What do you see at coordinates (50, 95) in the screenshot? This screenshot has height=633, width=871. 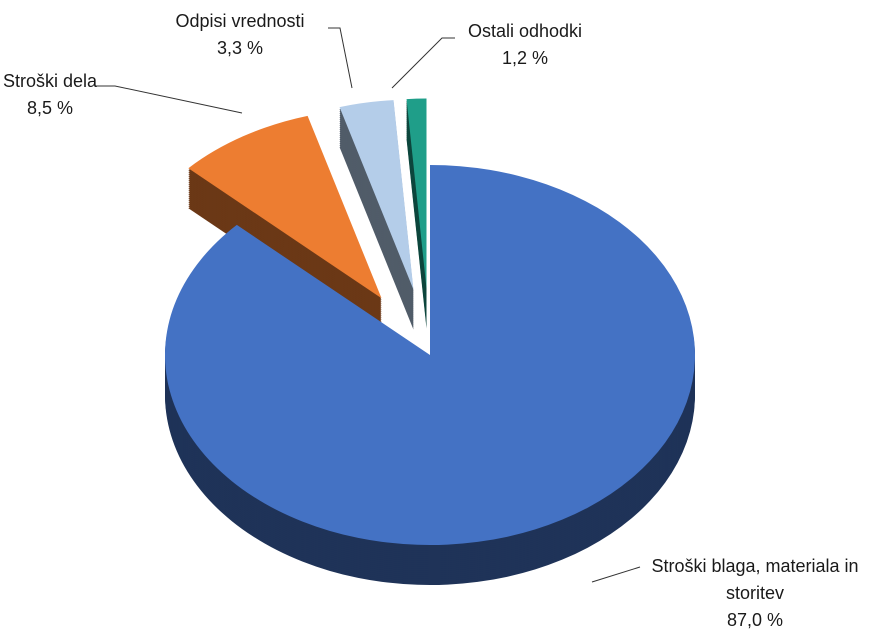 I see `data-label: Stroški dela 8,5 %` at bounding box center [50, 95].